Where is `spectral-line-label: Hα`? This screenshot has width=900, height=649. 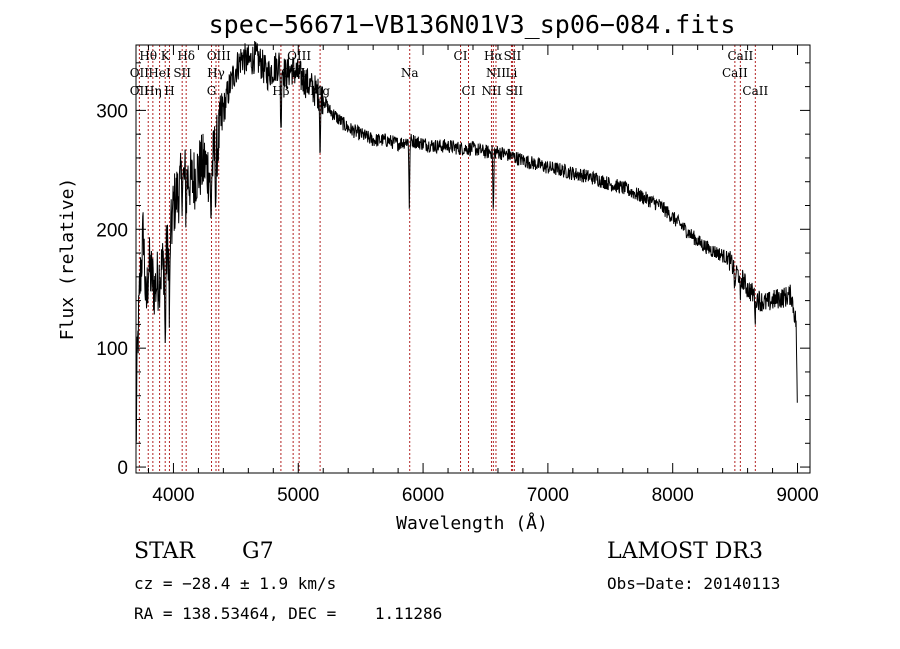
spectral-line-label: Hα is located at coordinates (493, 56).